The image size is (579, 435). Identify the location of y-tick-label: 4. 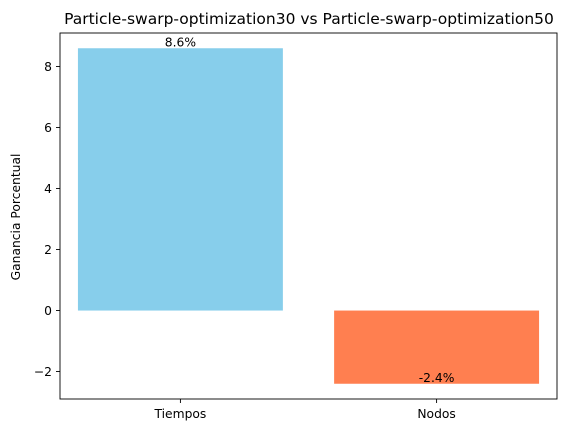
(48, 189).